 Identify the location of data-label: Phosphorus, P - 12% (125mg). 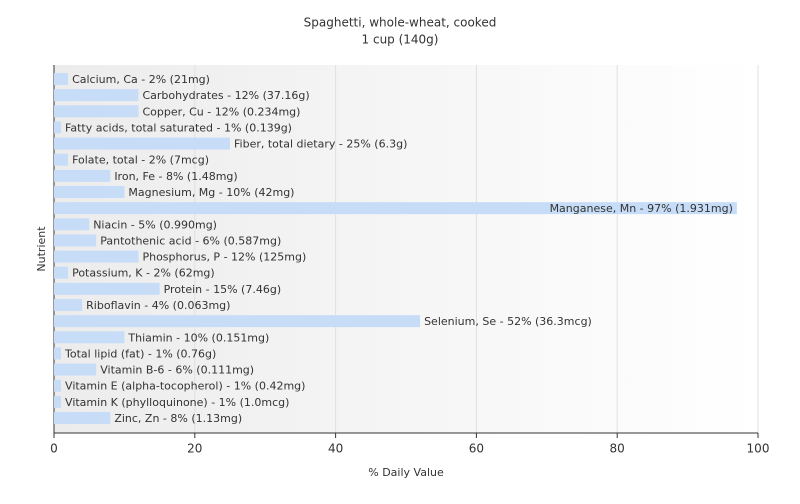
(224, 257).